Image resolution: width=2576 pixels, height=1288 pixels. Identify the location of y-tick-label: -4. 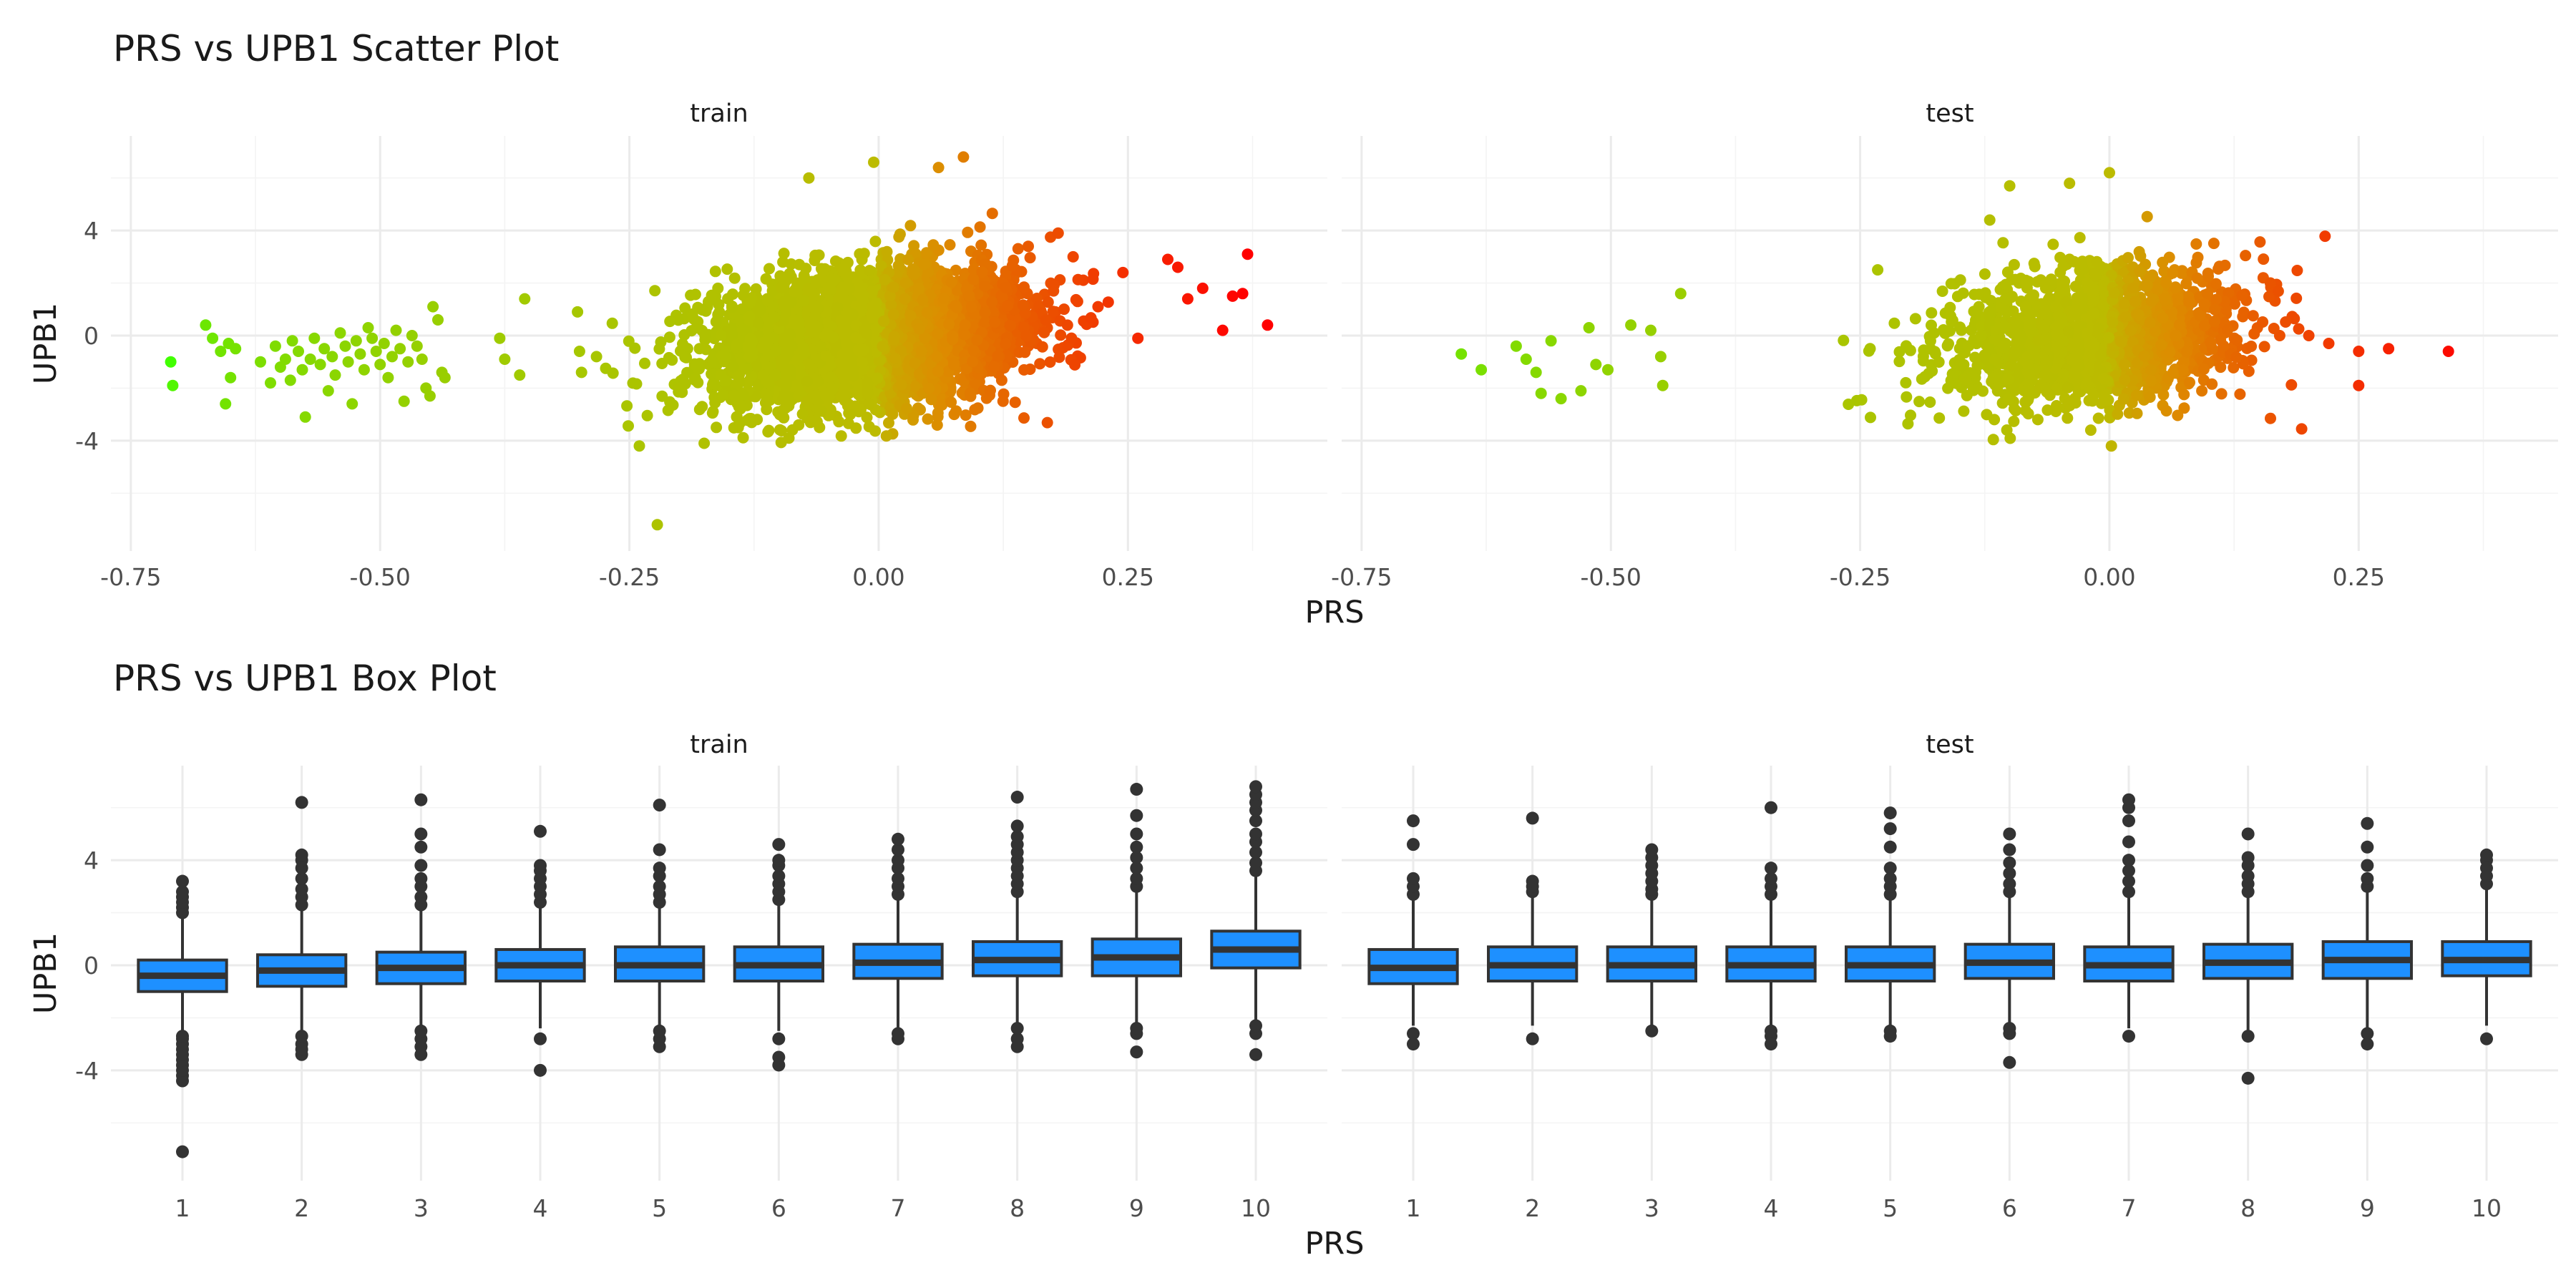
(87, 441).